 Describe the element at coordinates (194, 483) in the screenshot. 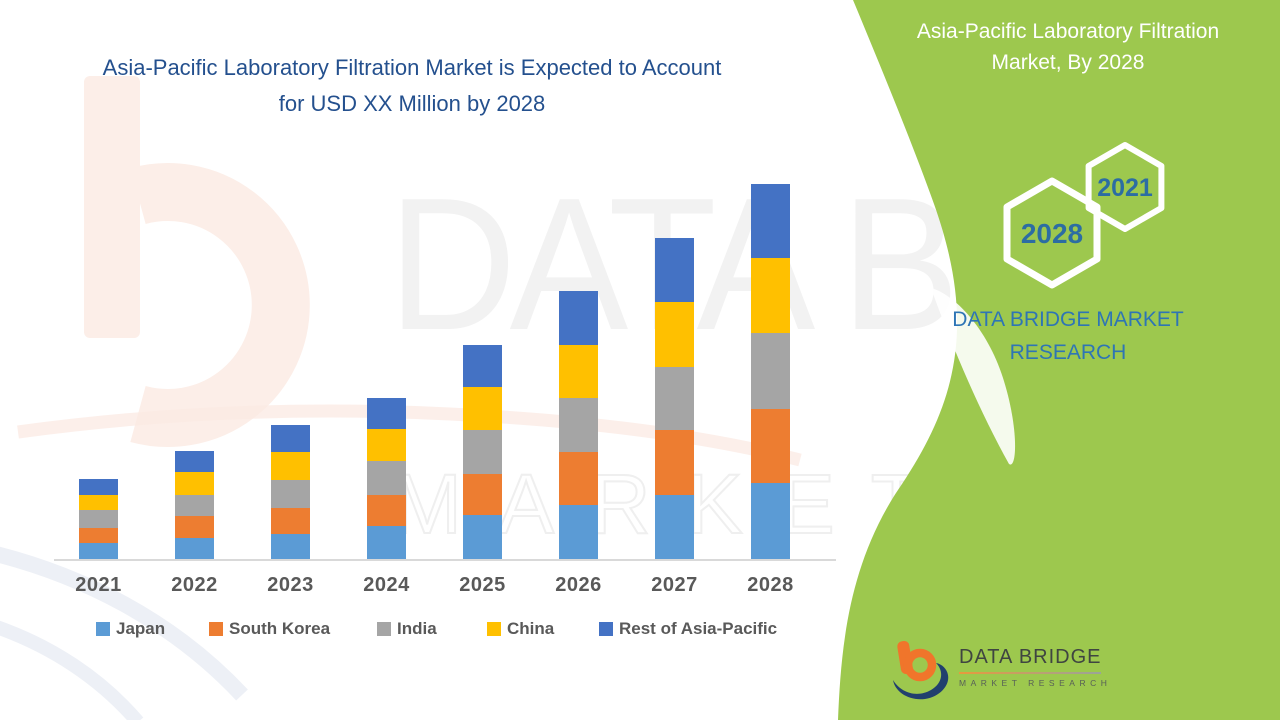

I see `bar-segment-2022-china` at that location.